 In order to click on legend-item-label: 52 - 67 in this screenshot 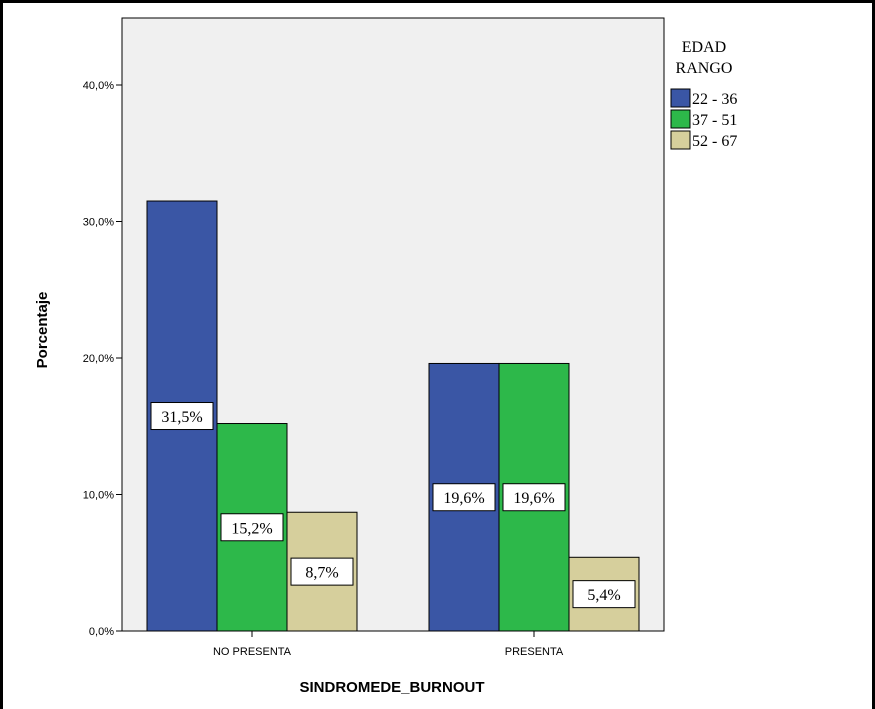, I will do `click(714, 141)`.